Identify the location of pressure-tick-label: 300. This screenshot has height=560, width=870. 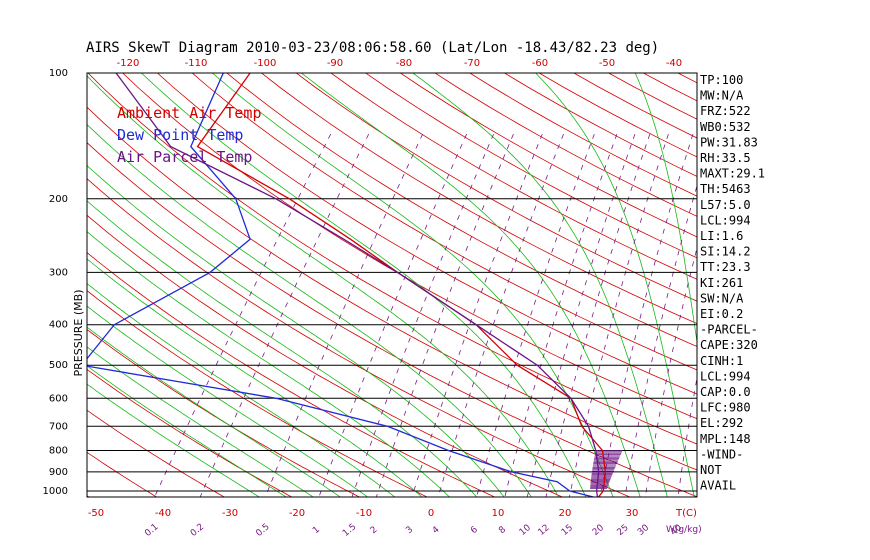
(58, 272).